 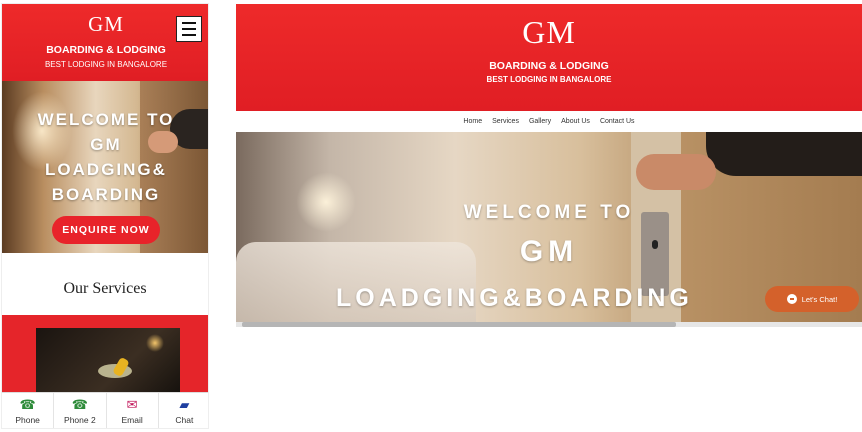 I want to click on email-button: ✉ Email, so click(x=133, y=410).